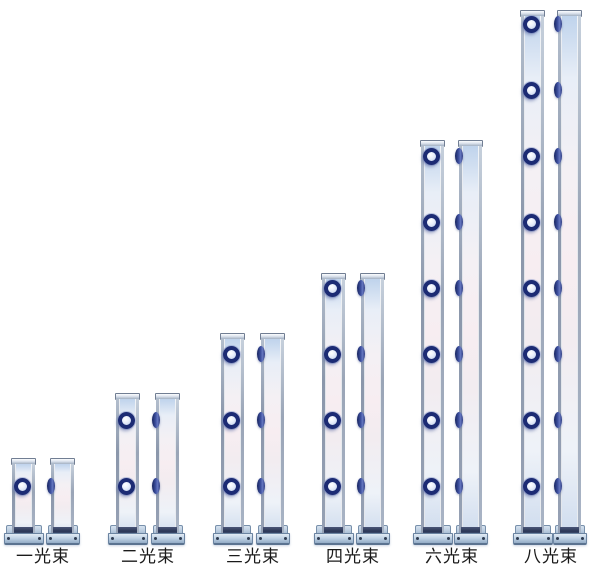 This screenshot has width=600, height=570. Describe the element at coordinates (452, 556) in the screenshot. I see `product-label: 六光束` at that location.